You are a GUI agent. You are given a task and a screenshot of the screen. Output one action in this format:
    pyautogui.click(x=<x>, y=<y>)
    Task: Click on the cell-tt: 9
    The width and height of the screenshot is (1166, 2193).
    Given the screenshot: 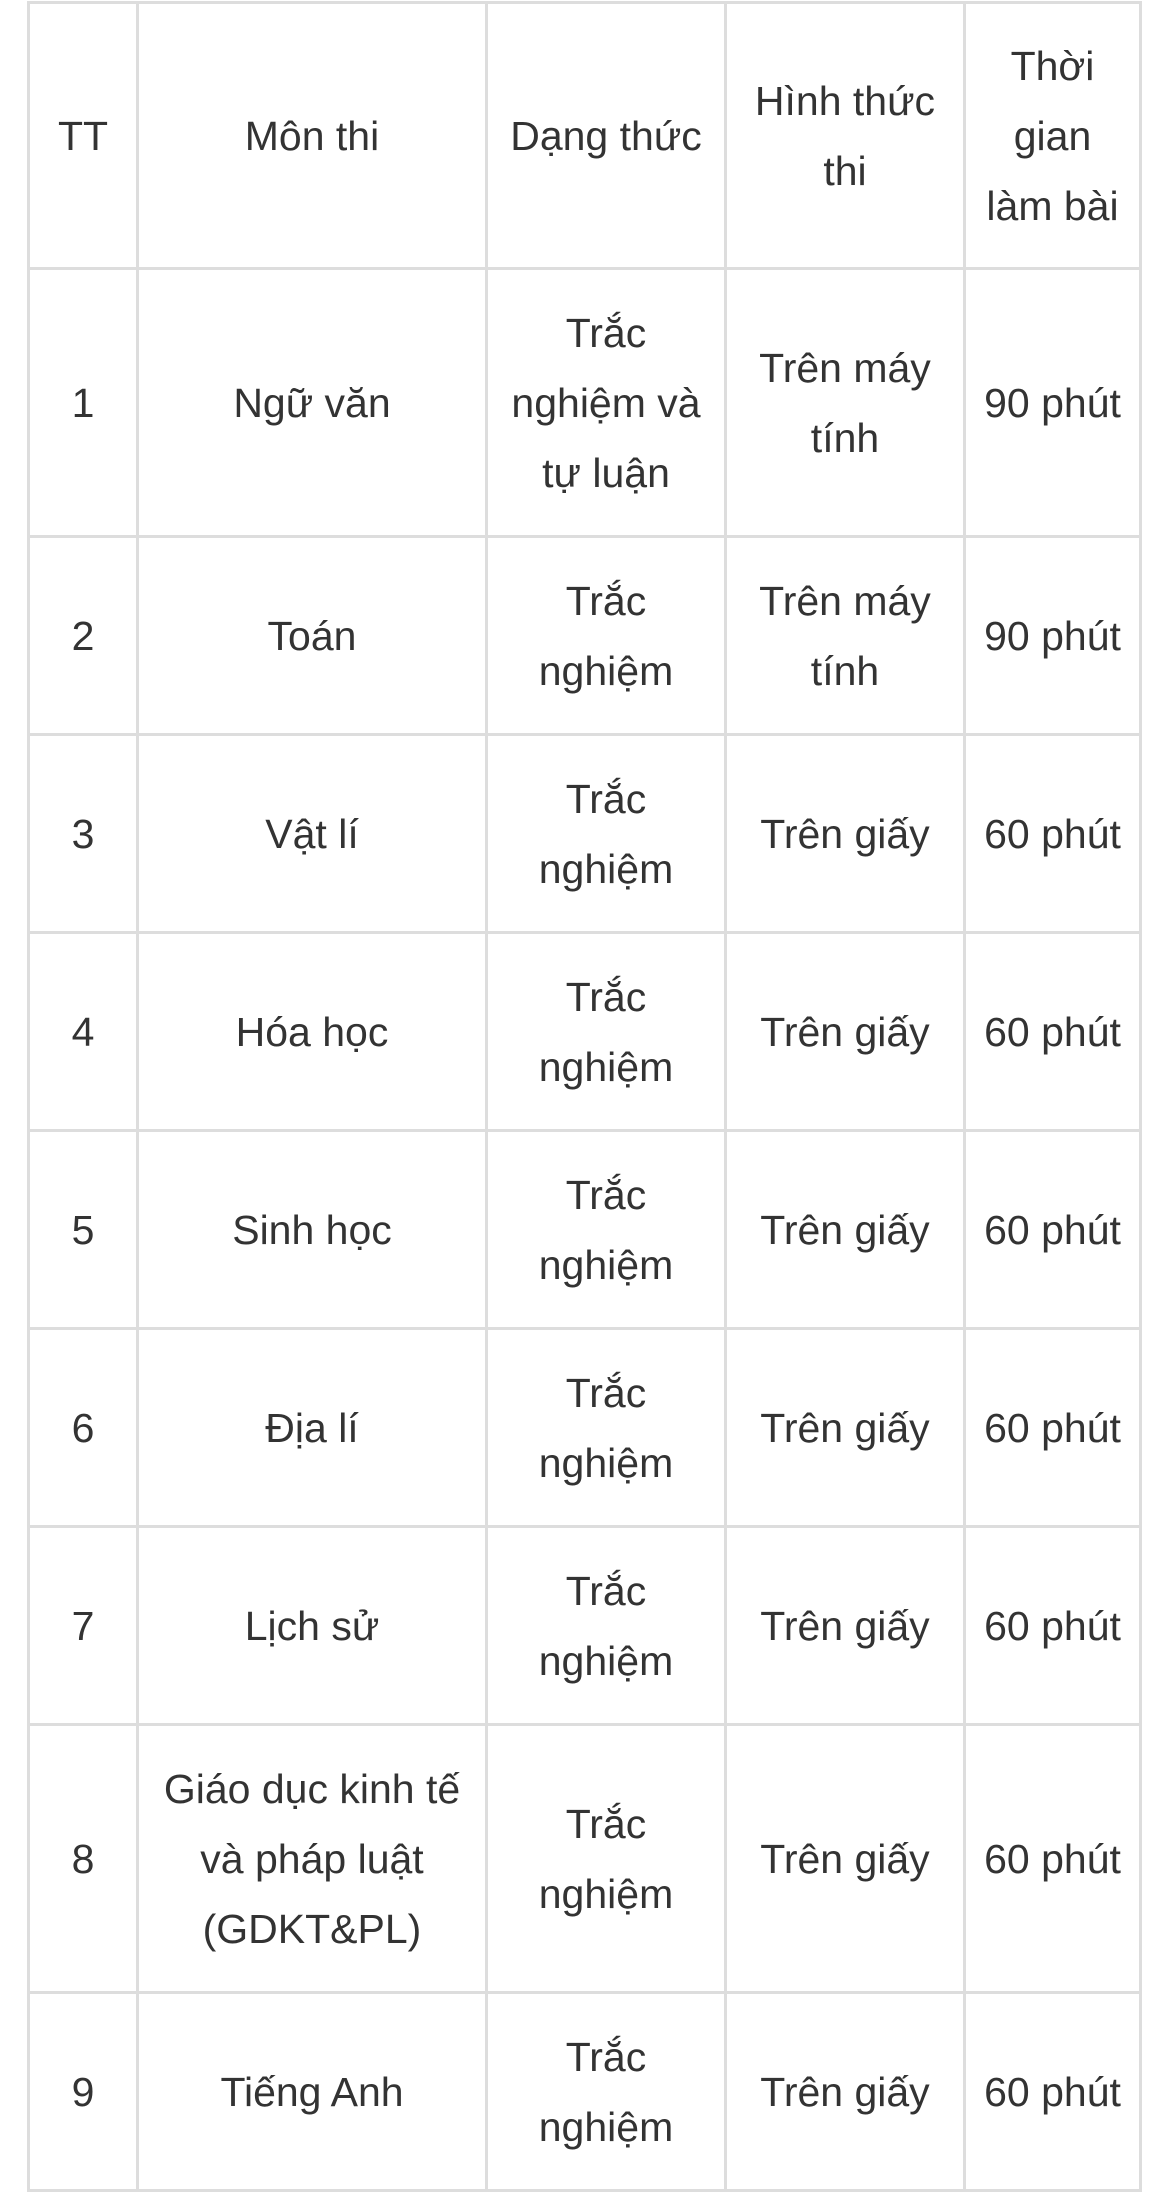 What is the action you would take?
    pyautogui.click(x=83, y=2091)
    